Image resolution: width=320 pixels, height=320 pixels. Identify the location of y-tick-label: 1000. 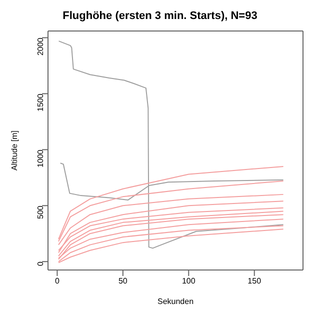
(40, 158).